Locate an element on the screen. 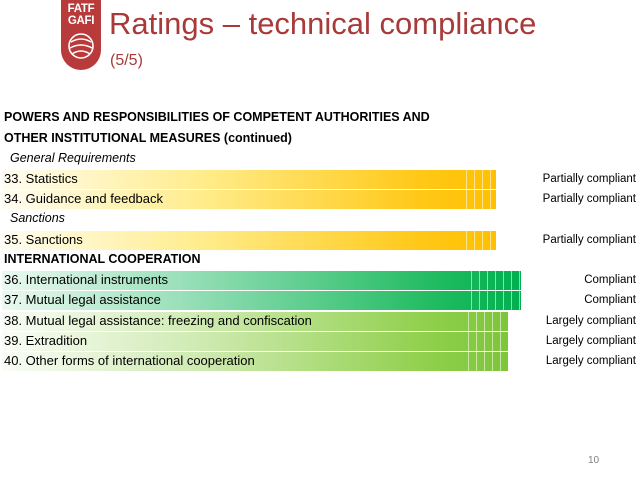 The image size is (638, 479). row-label: 34. Guidance and feedback is located at coordinates (84, 198).